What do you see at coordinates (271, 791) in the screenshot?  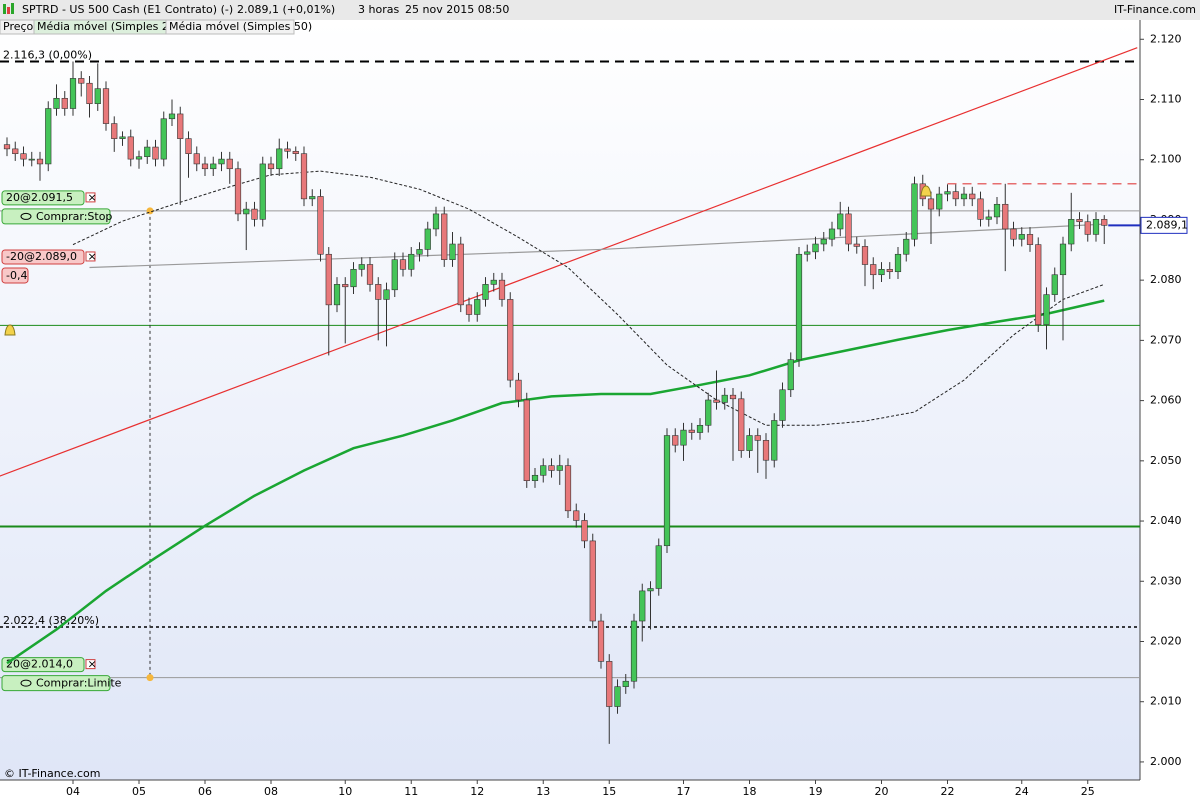 I see `x-tick-label: 08` at bounding box center [271, 791].